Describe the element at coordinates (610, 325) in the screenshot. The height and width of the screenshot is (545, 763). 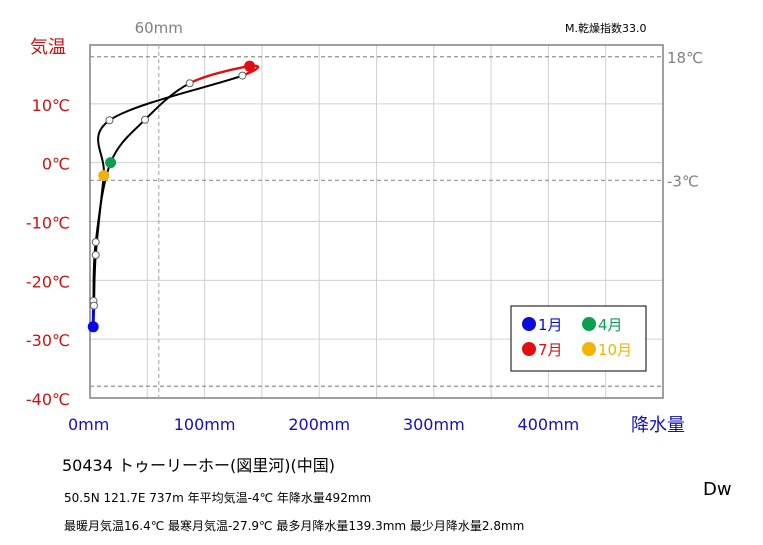
I see `legend-label-4: 4月` at that location.